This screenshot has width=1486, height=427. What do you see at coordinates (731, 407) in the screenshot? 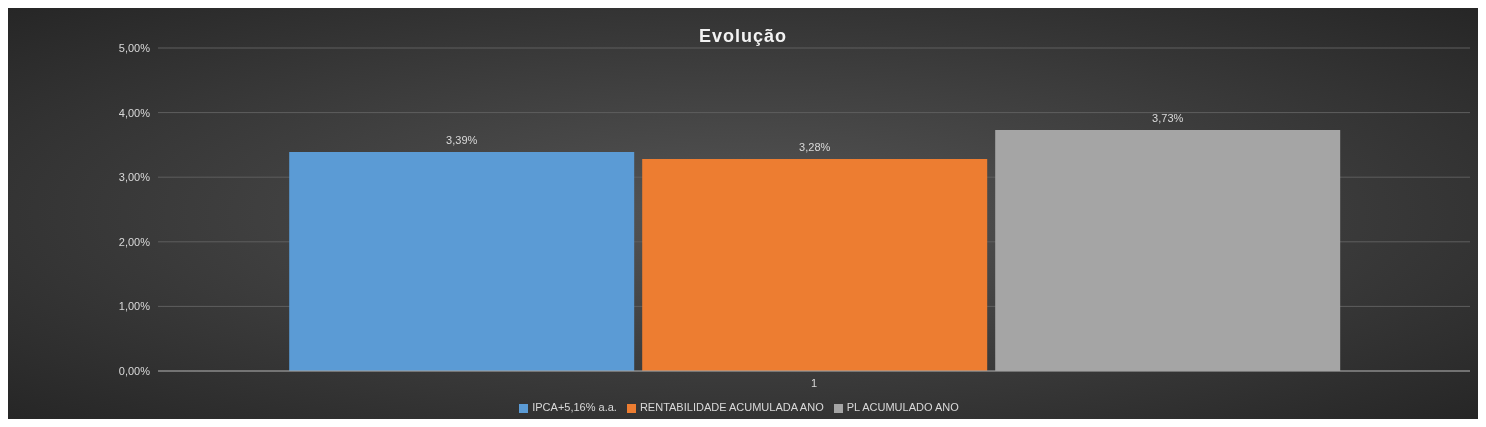
I see `legend-label: RENTABILIDADE ACUMULADA ANO` at bounding box center [731, 407].